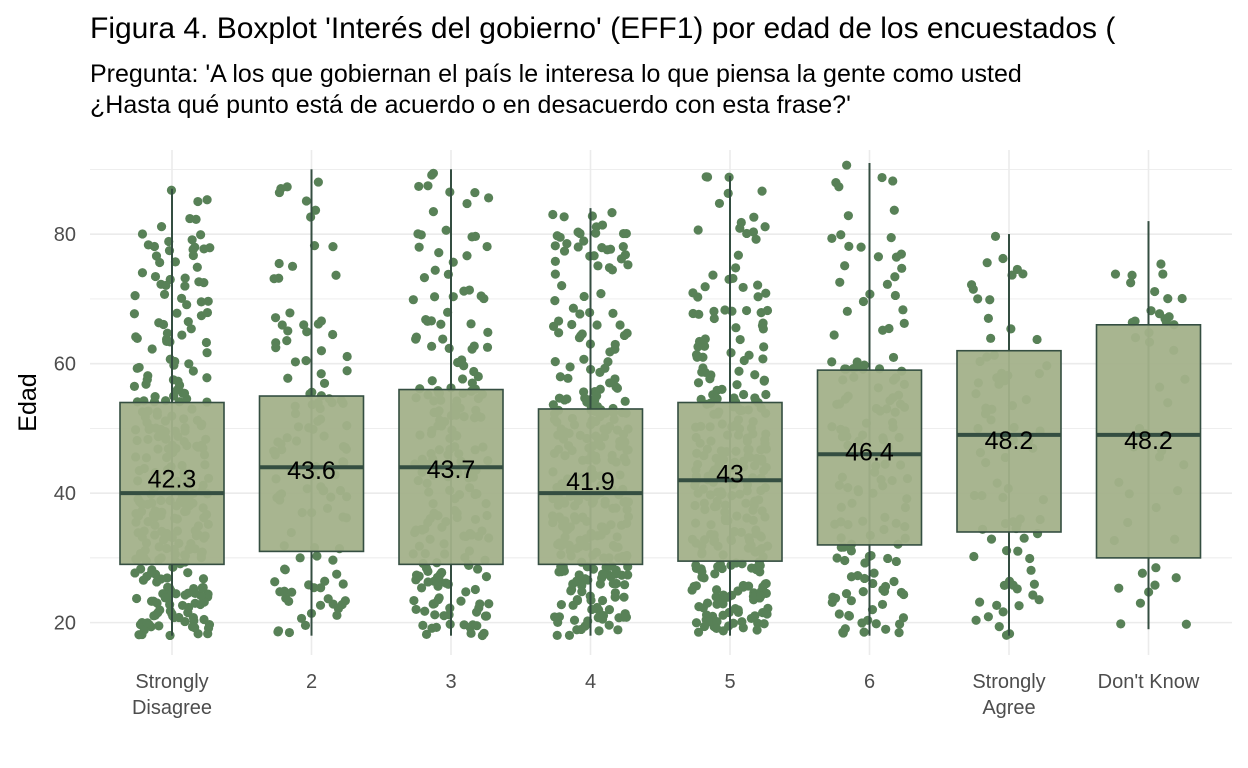 This screenshot has height=768, width=1248. I want to click on x-tick-label: Don't Know, so click(1149, 682).